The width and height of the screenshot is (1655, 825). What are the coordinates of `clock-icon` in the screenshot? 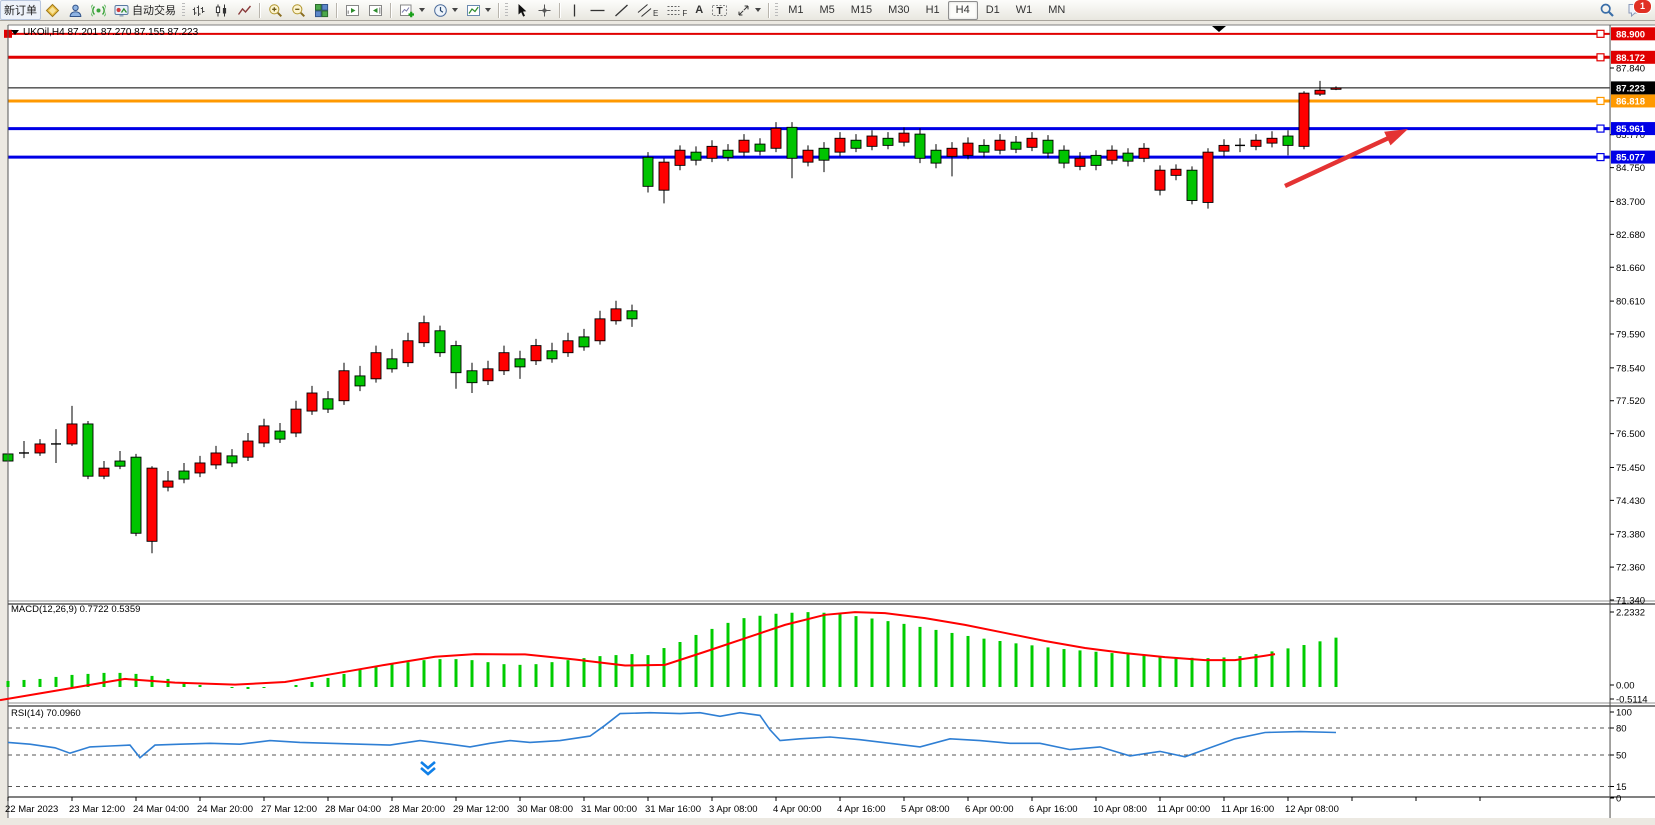 It's located at (440, 10).